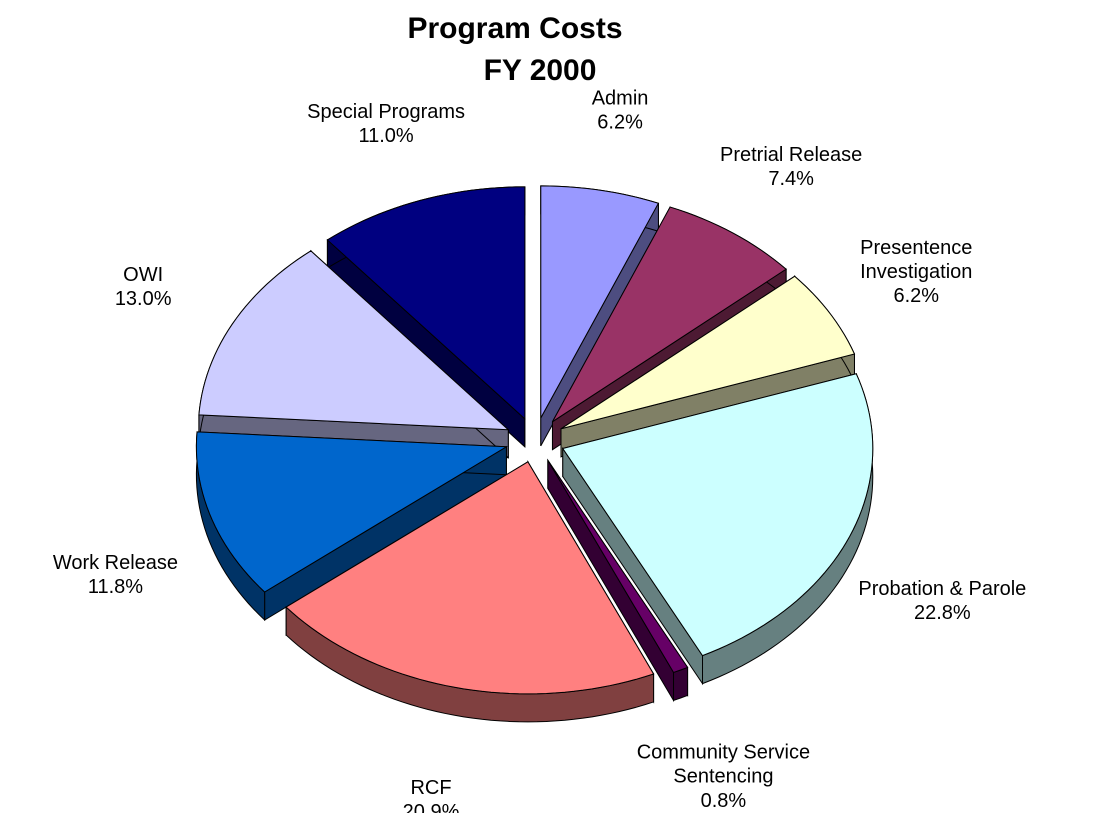  Describe the element at coordinates (791, 155) in the screenshot. I see `slice-label: Pretrial Release` at that location.